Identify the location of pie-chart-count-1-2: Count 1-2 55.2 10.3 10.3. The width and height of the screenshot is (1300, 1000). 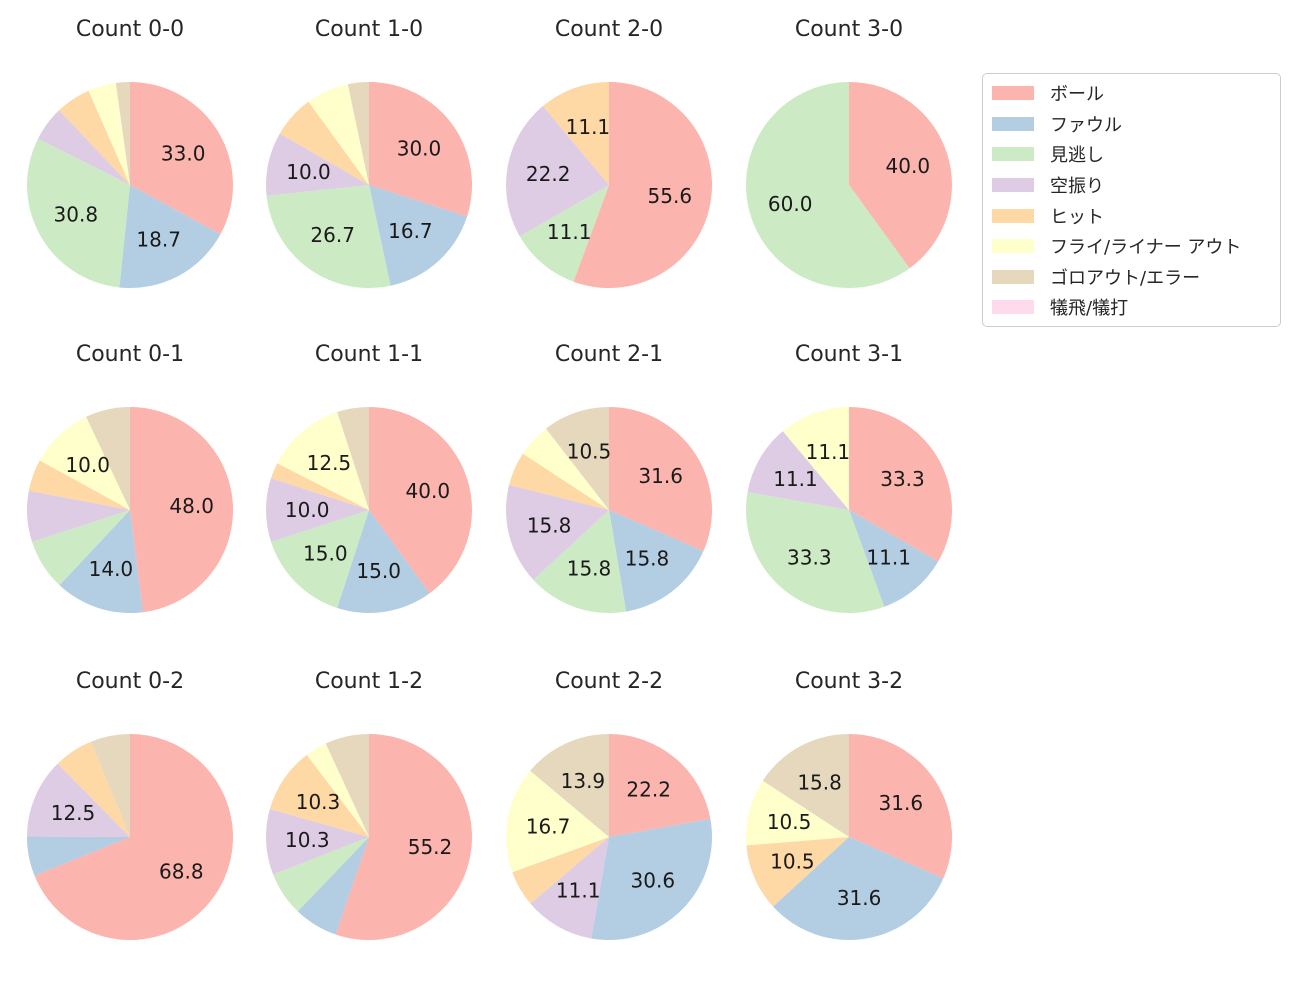
(369, 816).